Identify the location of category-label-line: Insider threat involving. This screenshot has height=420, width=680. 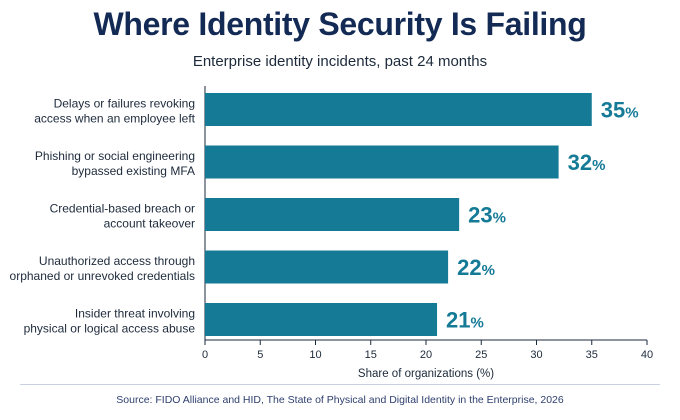
(135, 314).